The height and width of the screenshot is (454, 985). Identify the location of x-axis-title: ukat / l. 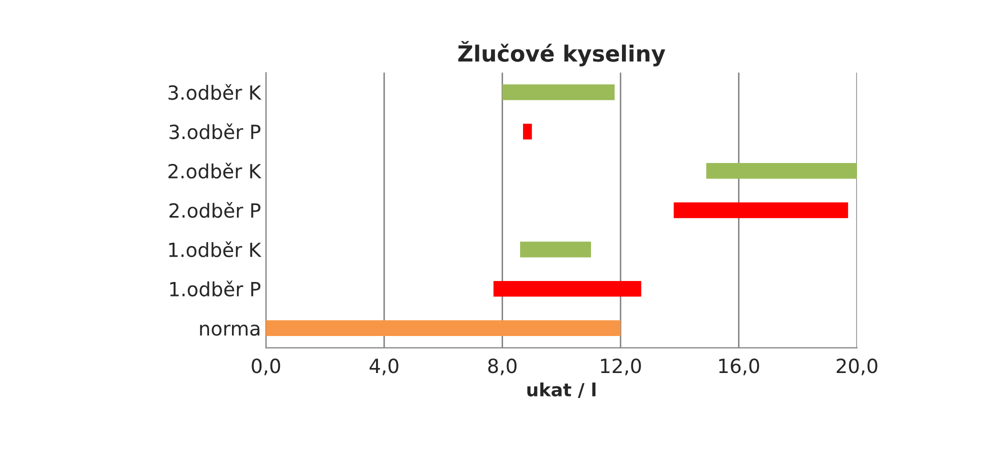
(561, 390).